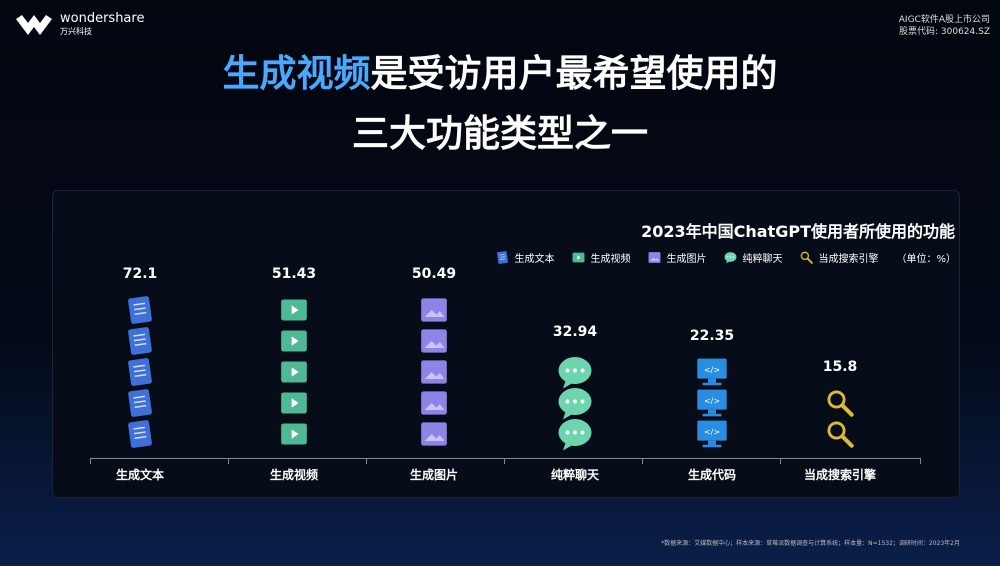  I want to click on x-tick-label: 当成搜索引擎, so click(839, 475).